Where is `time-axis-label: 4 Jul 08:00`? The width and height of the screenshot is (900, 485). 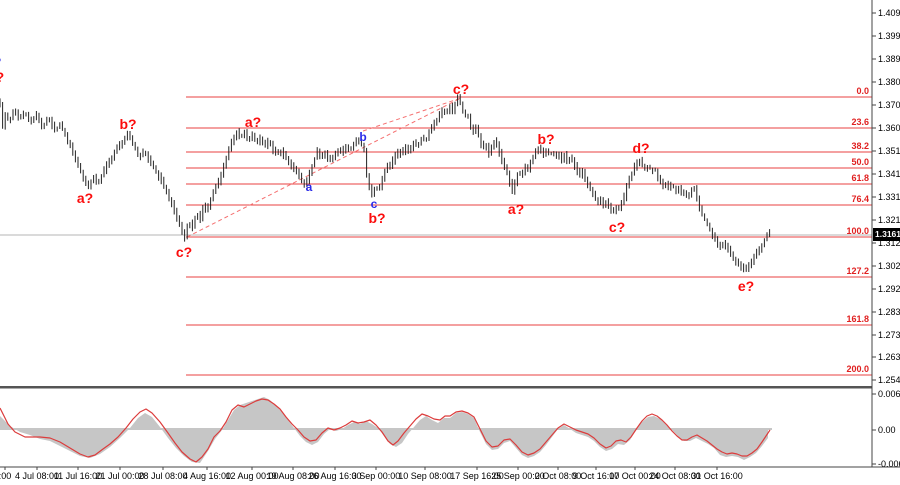 time-axis-label: 4 Jul 08:00 is located at coordinates (37, 476).